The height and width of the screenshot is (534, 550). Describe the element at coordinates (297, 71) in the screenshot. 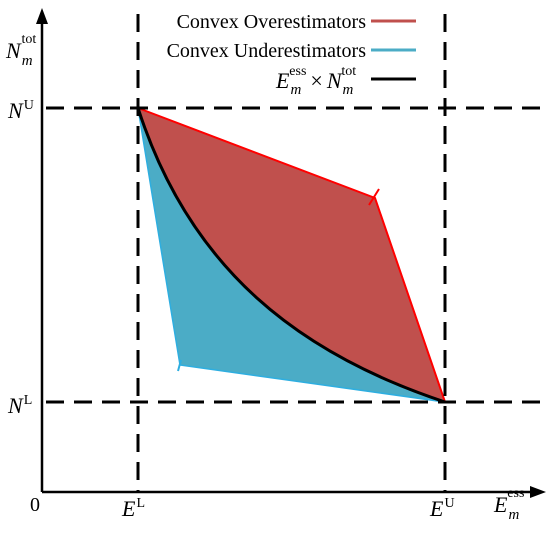

I see `legend-product-e-sup: ess` at that location.